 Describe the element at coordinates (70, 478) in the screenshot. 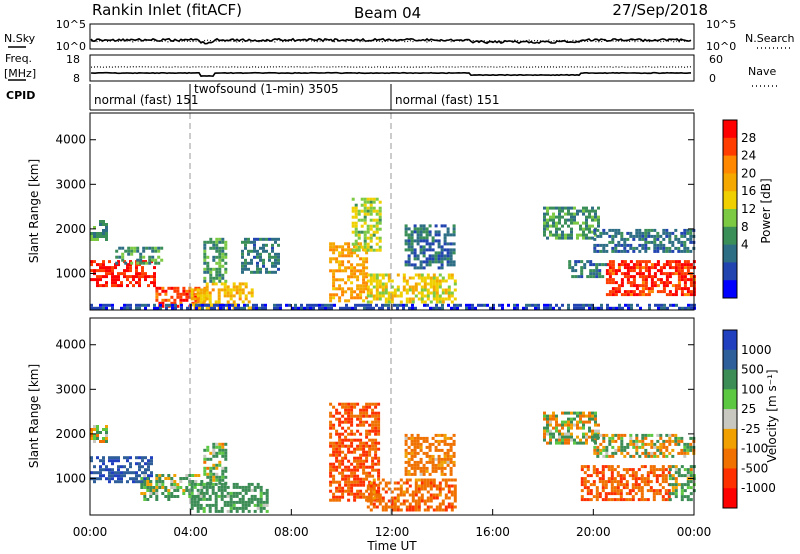

I see `y-tick-label: 1000` at that location.